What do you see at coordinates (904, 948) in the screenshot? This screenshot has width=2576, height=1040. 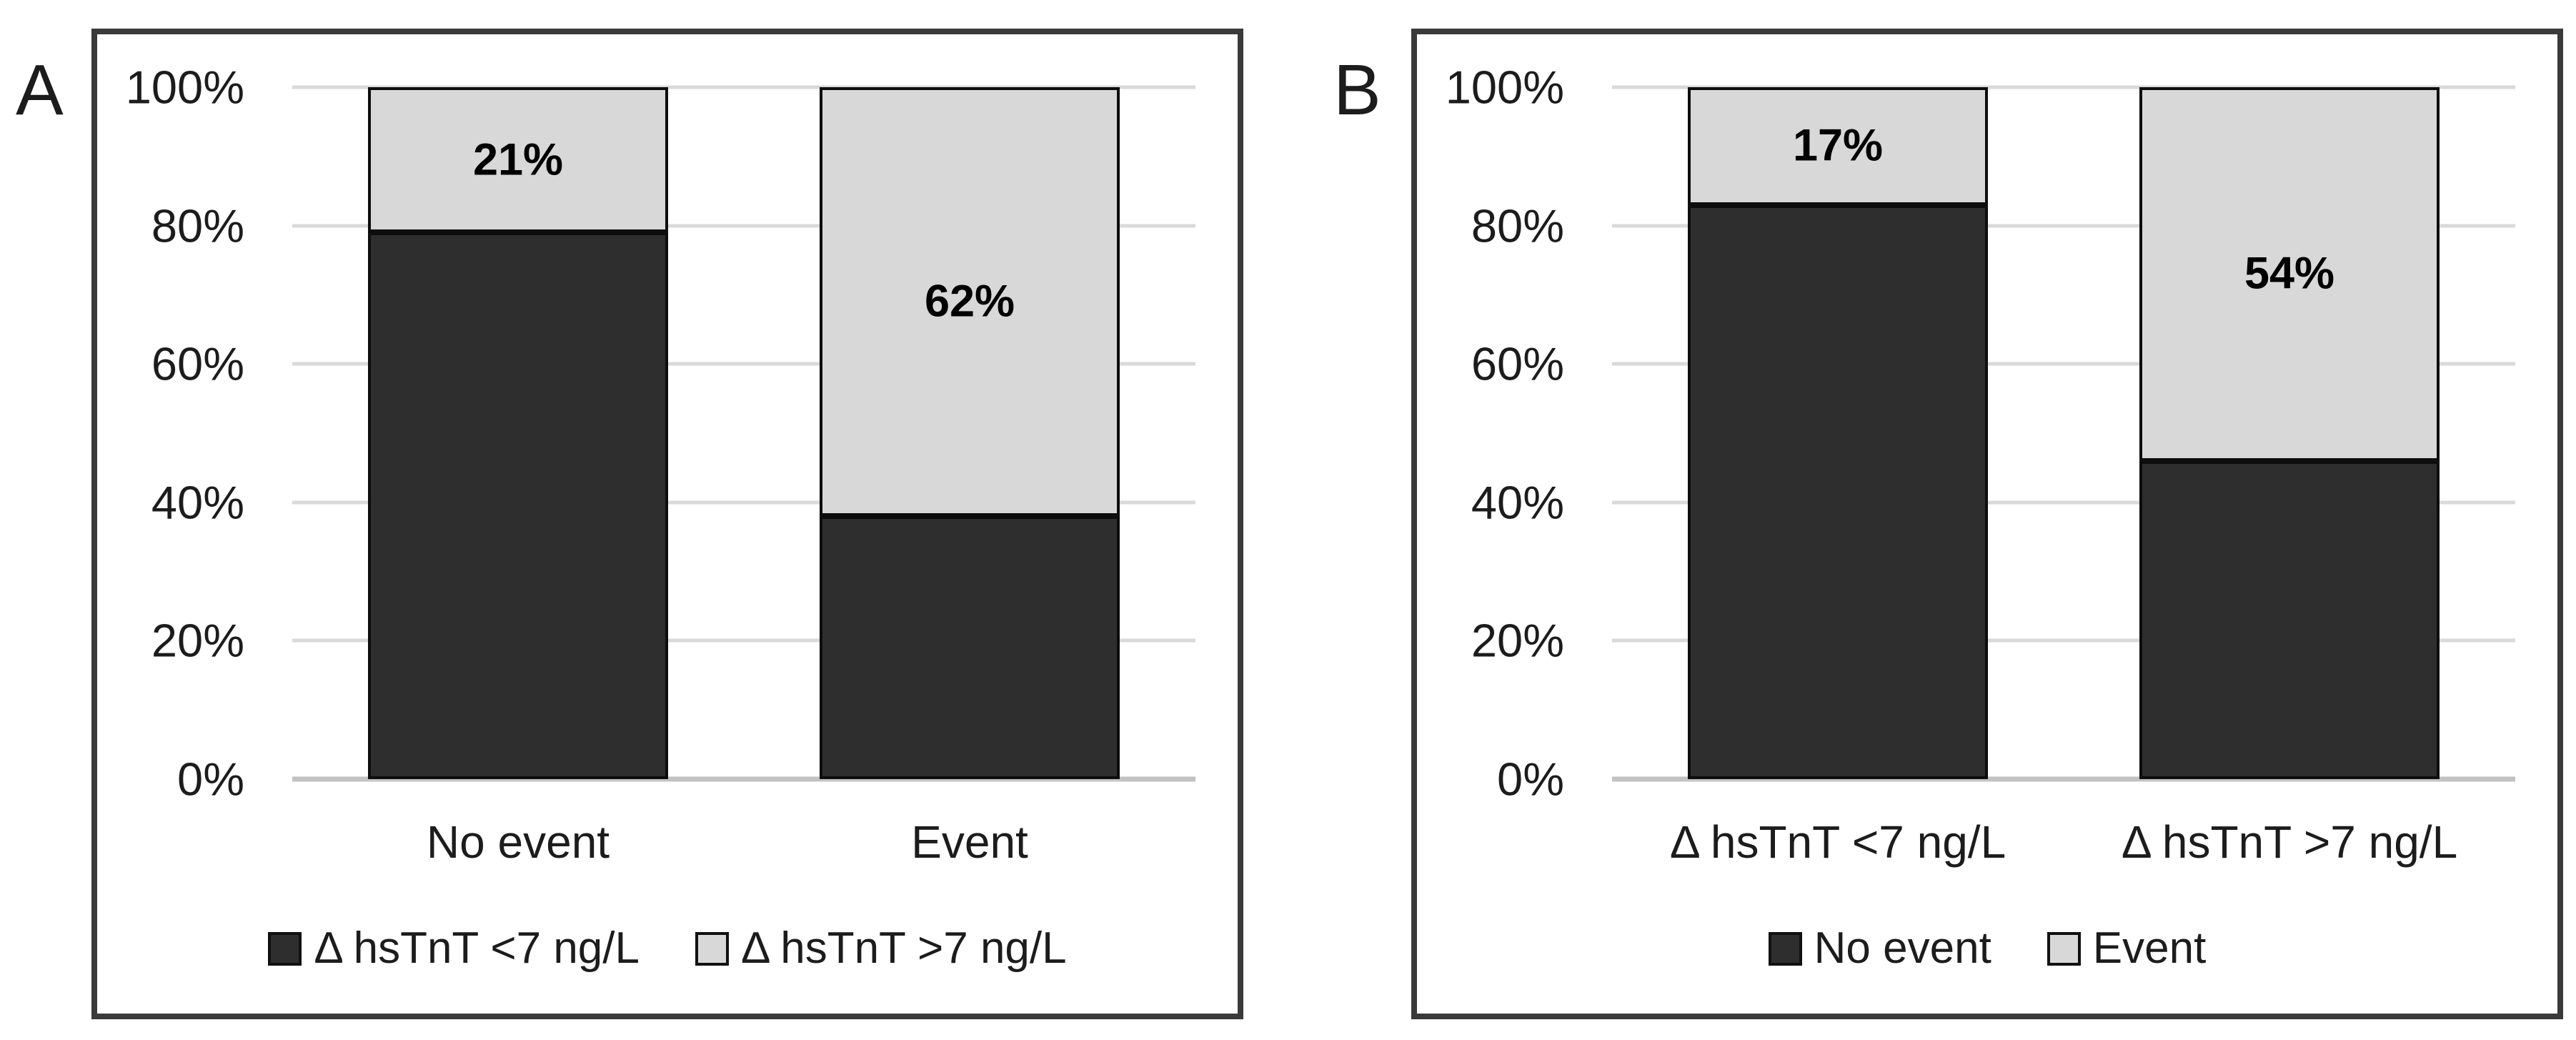 I see `legend-item-label: Δ hsTnT >7 ng/L` at bounding box center [904, 948].